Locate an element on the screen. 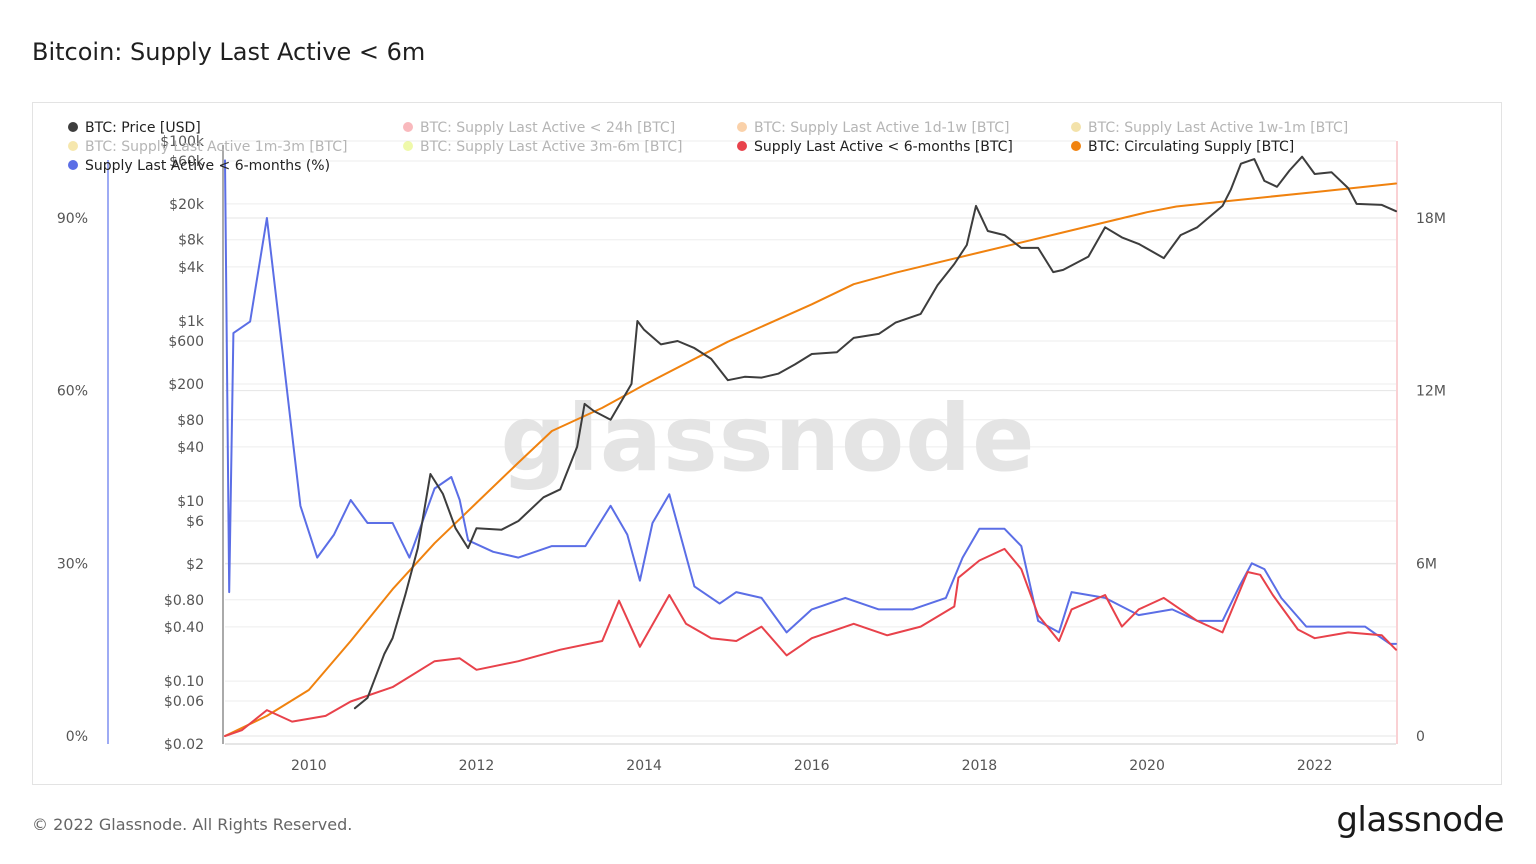 This screenshot has height=864, width=1536. supply-tick-label: 18M is located at coordinates (1431, 219).